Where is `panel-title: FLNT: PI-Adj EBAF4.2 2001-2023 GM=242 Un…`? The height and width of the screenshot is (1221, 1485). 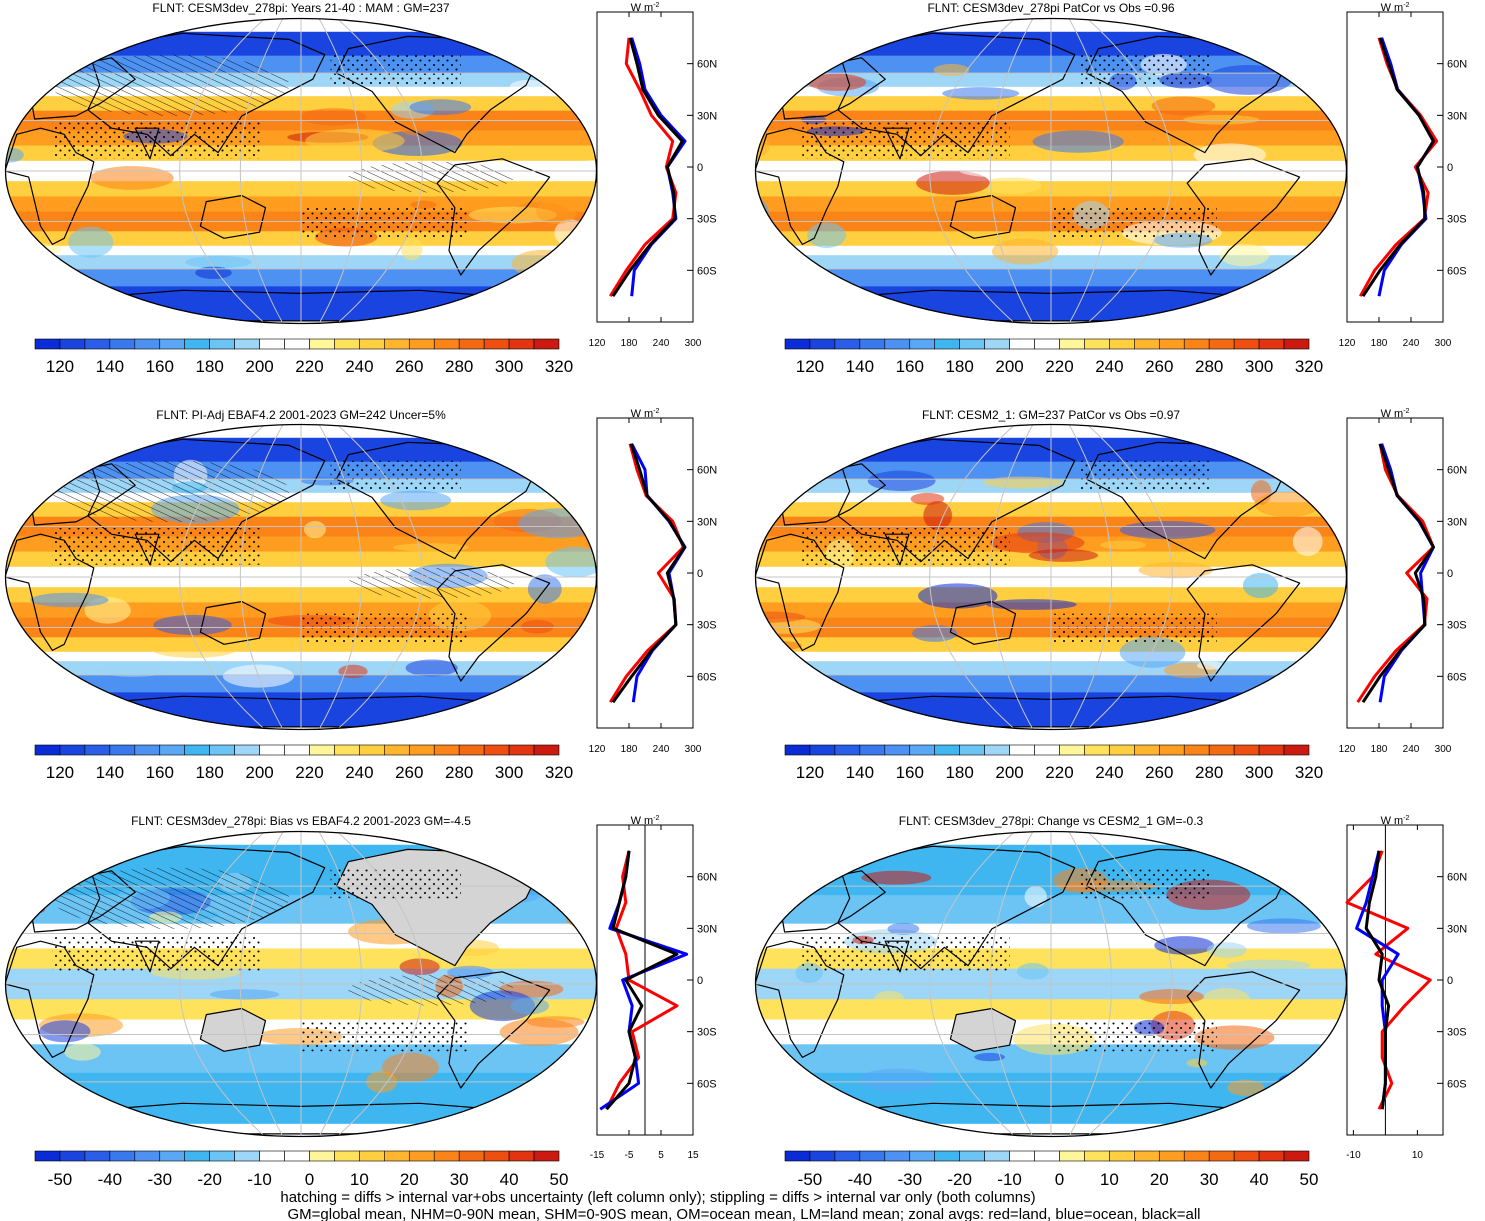
panel-title: FLNT: PI-Adj EBAF4.2 2001-2023 GM=242 Un… is located at coordinates (301, 415).